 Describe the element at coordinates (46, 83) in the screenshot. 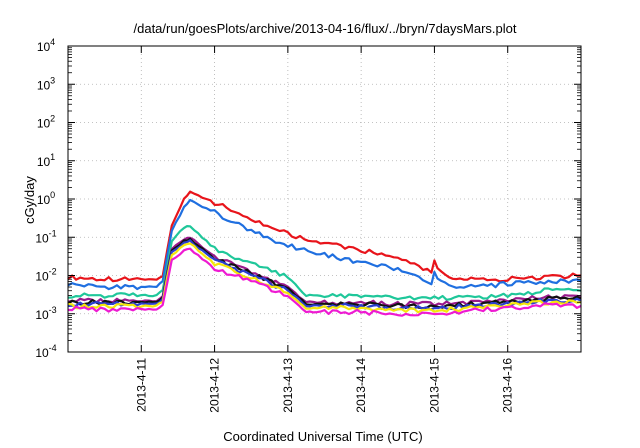

I see `y-tick-label: 10³` at that location.